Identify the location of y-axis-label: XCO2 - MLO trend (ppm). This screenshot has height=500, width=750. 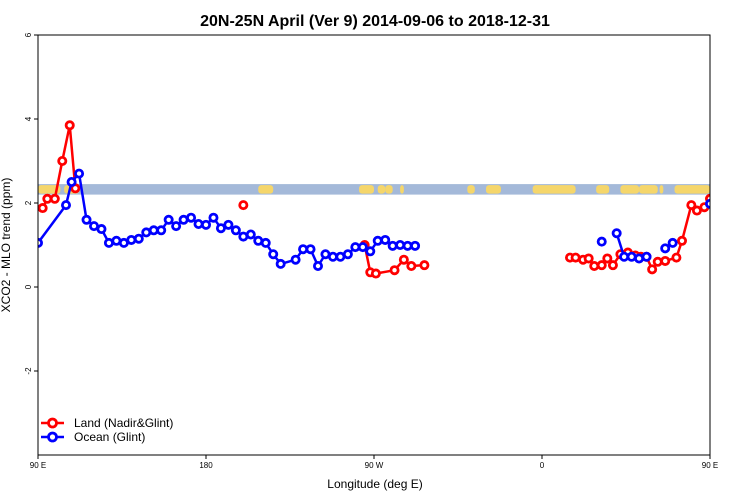
(6, 245).